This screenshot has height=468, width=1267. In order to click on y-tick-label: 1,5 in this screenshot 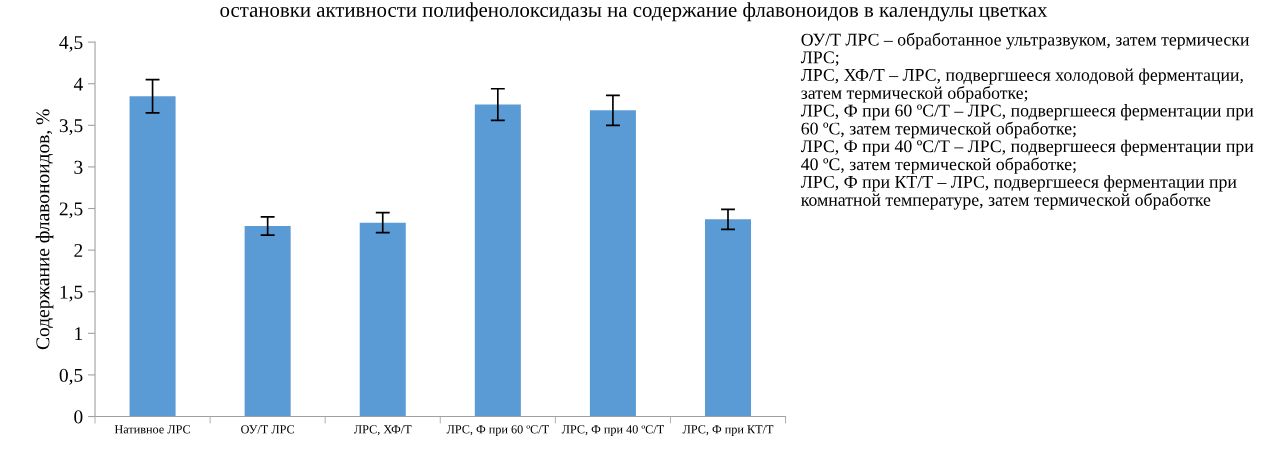, I will do `click(71, 293)`.